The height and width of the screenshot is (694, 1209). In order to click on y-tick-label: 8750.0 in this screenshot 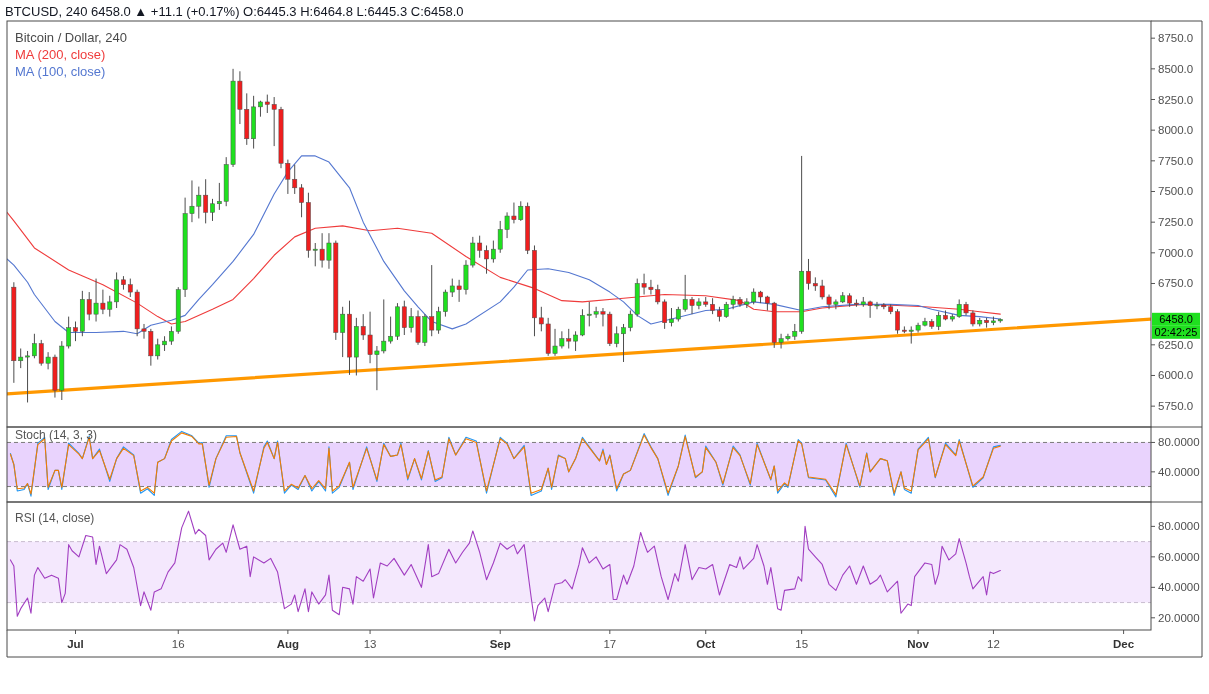, I will do `click(1176, 38)`.